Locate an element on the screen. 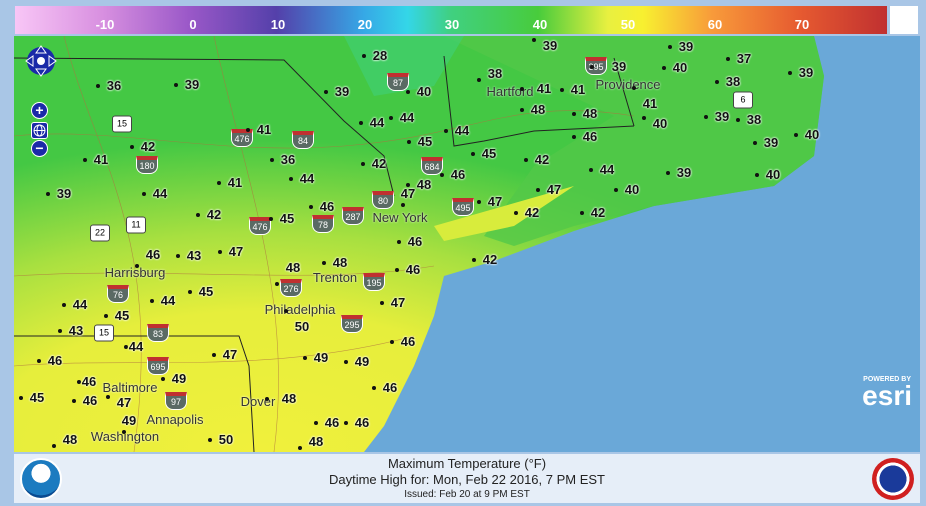 Image resolution: width=926 pixels, height=506 pixels. interstate-shield: 195 is located at coordinates (374, 282).